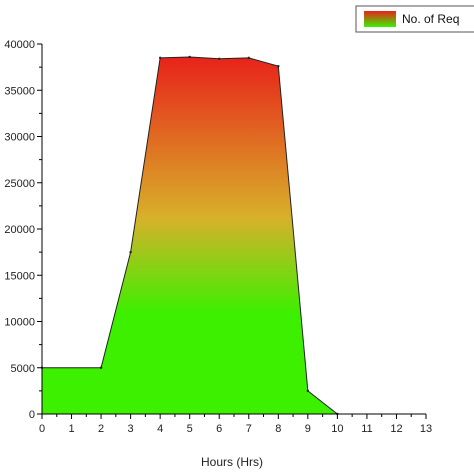 The height and width of the screenshot is (474, 474). What do you see at coordinates (278, 429) in the screenshot?
I see `x-tick-label: 8` at bounding box center [278, 429].